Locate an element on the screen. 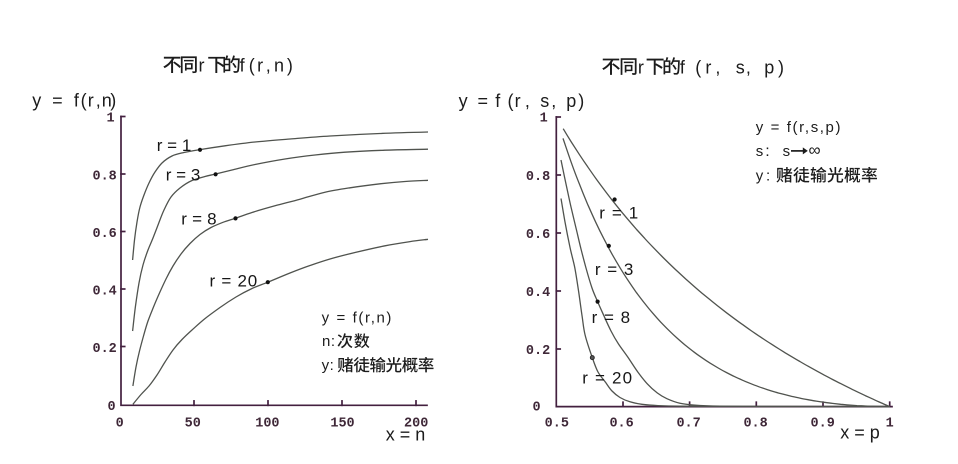  svg-text: y = f(r,n) is located at coordinates (357, 318).